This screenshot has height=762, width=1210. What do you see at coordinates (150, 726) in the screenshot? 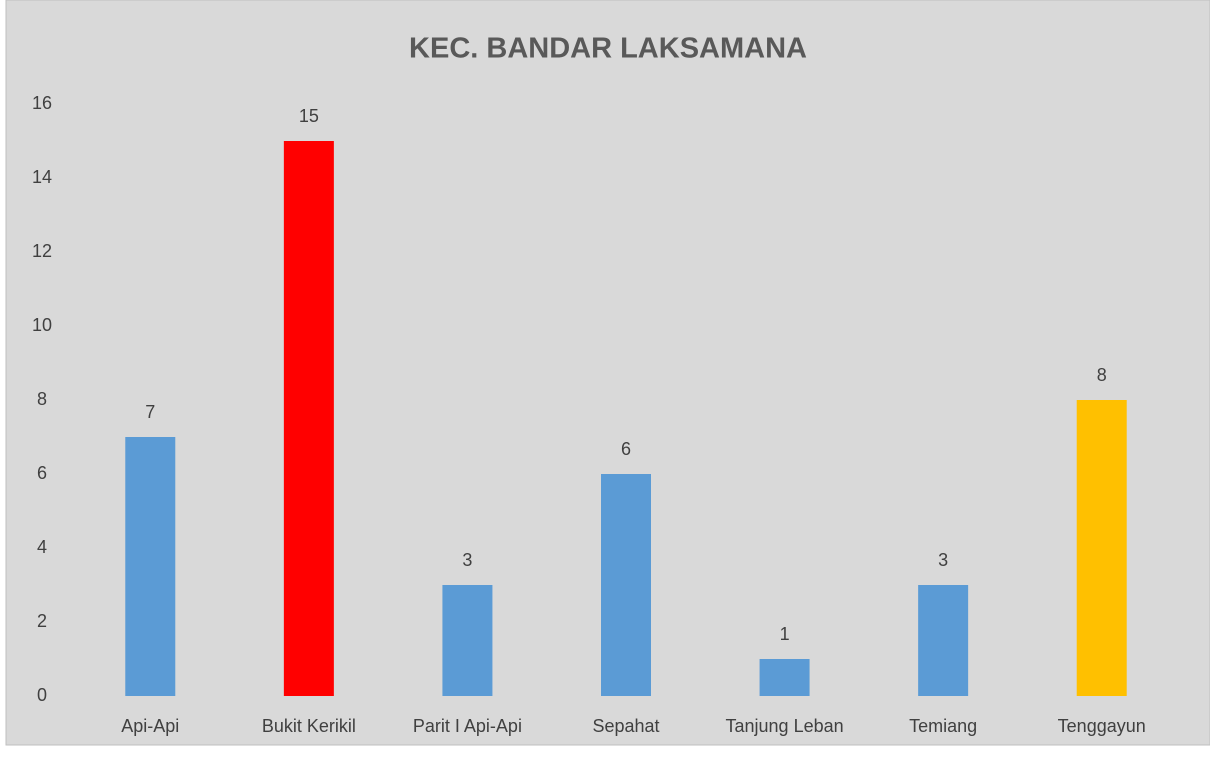
I see `x-tick-label: Api-Api` at bounding box center [150, 726].